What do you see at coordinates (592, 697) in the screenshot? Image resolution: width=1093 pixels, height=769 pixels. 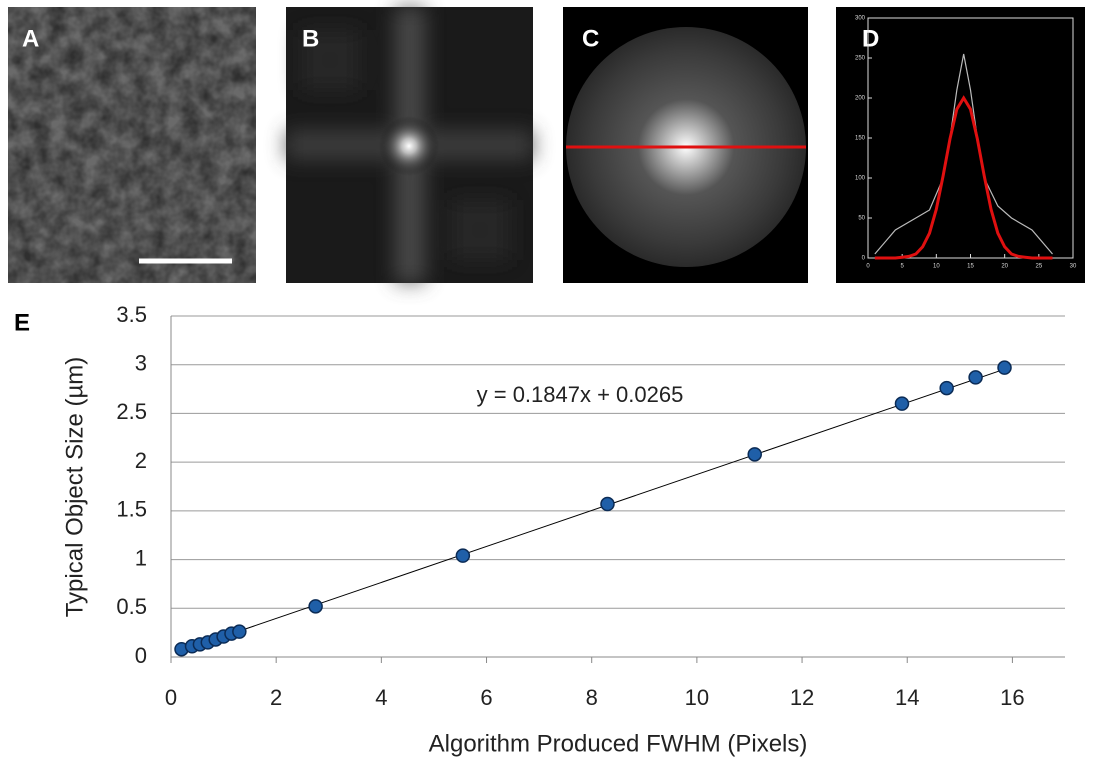 I see `x-tick-label: 8` at bounding box center [592, 697].